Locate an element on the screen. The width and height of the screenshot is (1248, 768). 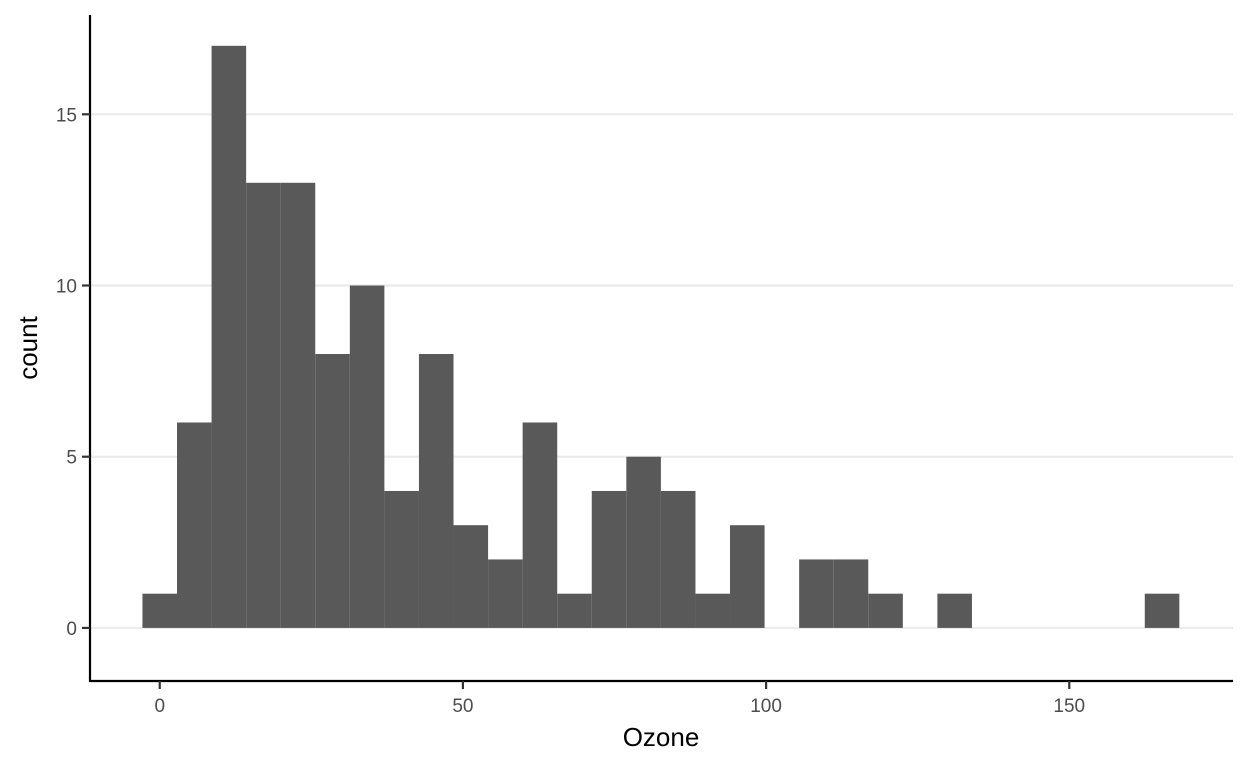
y-tick-label-15: 15 is located at coordinates (66, 115).